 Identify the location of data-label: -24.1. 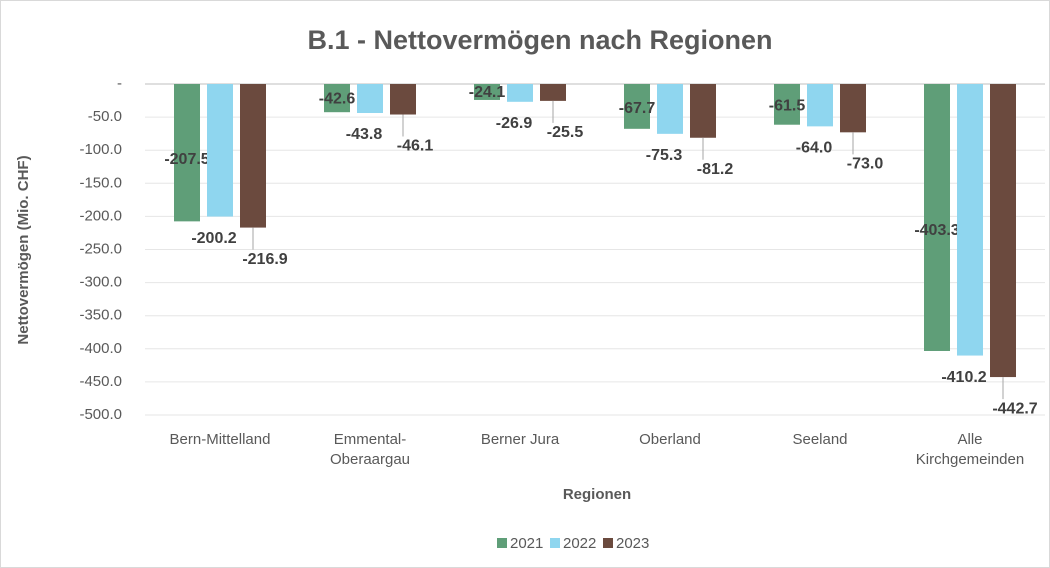
(487, 92).